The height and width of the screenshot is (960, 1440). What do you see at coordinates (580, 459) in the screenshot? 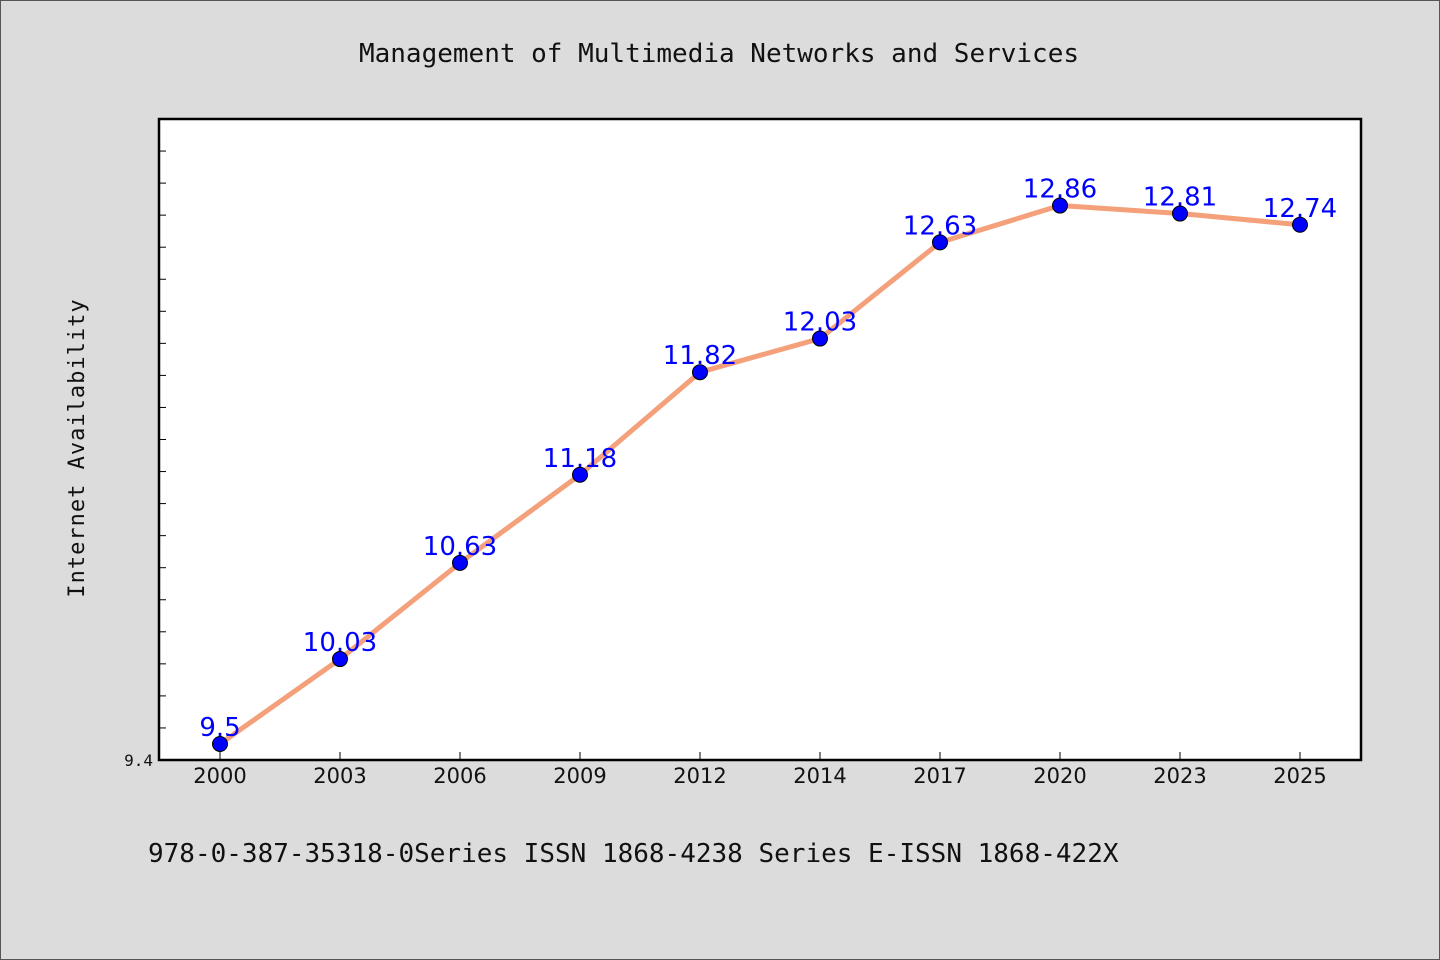
I see `data-label: 11.18` at bounding box center [580, 459].